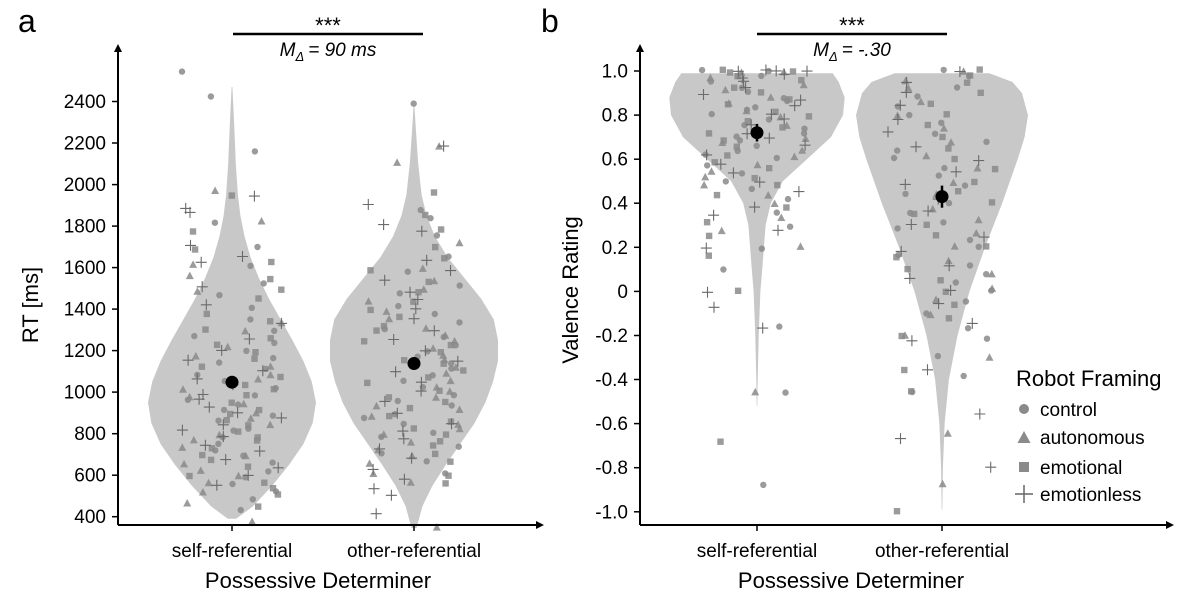  Describe the element at coordinates (30, 305) in the screenshot. I see `panel-a-ylabel: RT [ms]` at that location.